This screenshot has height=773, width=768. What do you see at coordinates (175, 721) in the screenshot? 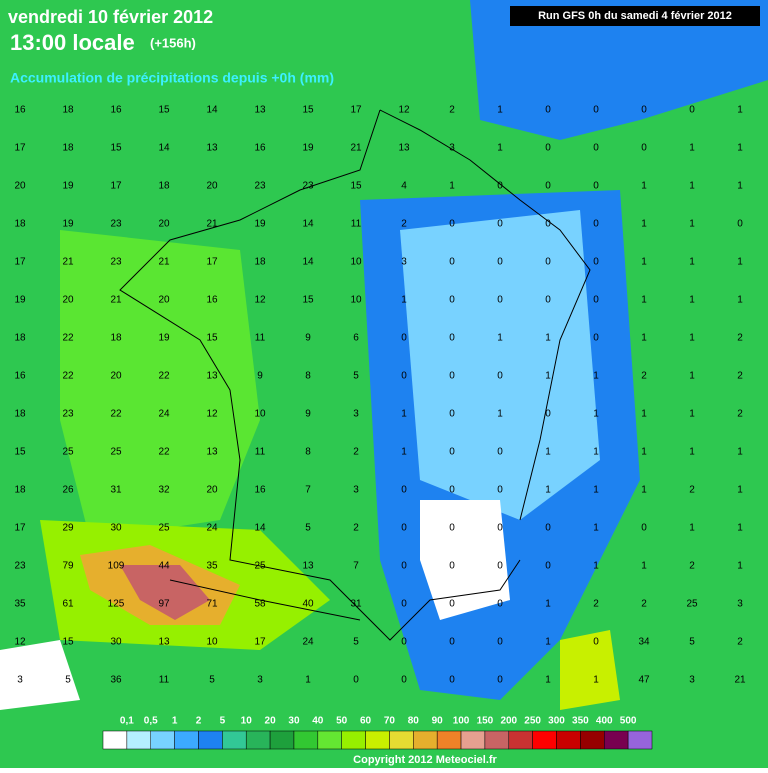
I see `legend-label: 1` at bounding box center [175, 721].